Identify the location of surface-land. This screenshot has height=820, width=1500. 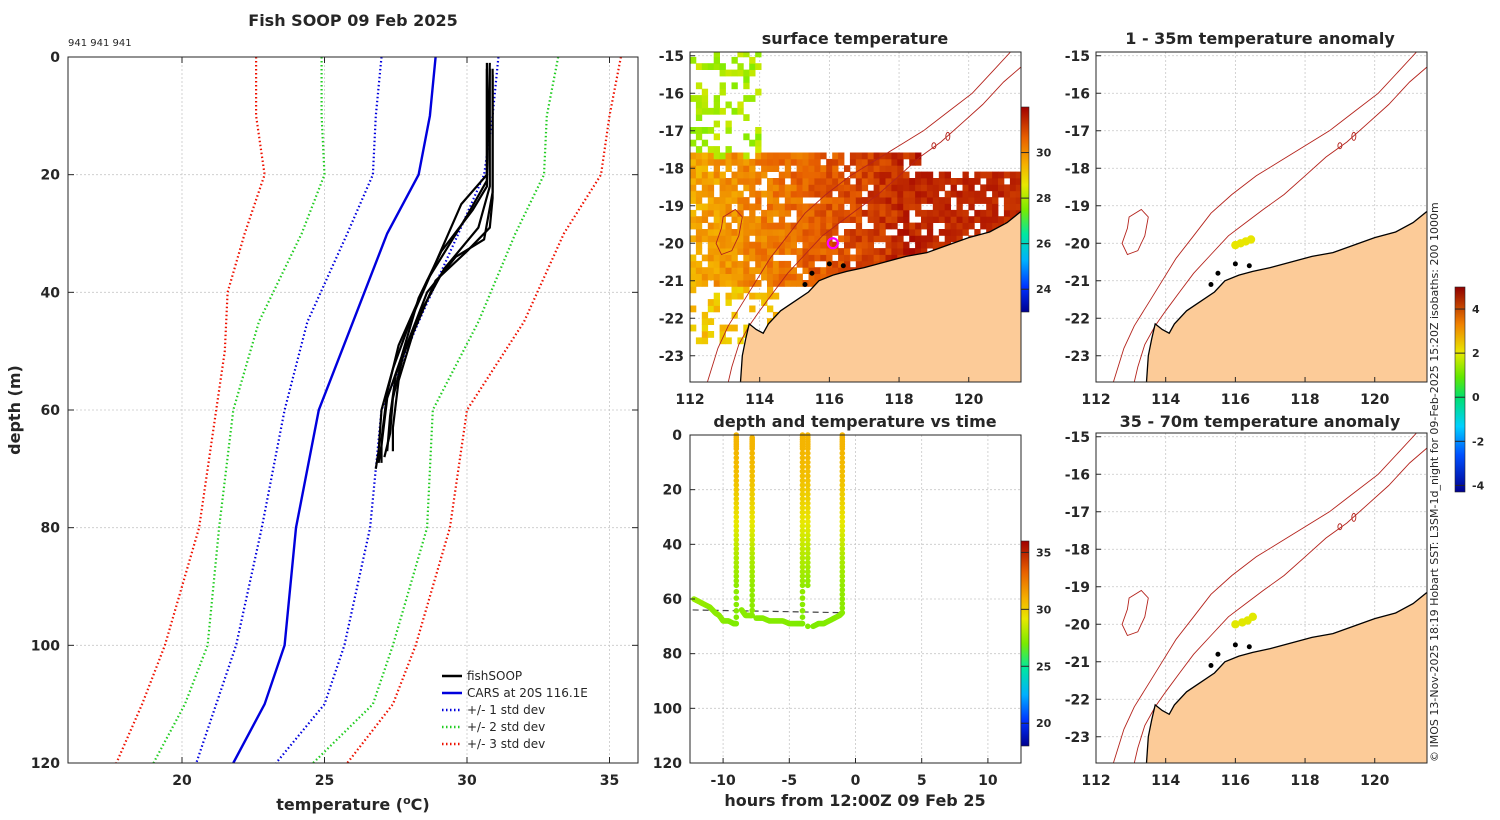
(880, 296).